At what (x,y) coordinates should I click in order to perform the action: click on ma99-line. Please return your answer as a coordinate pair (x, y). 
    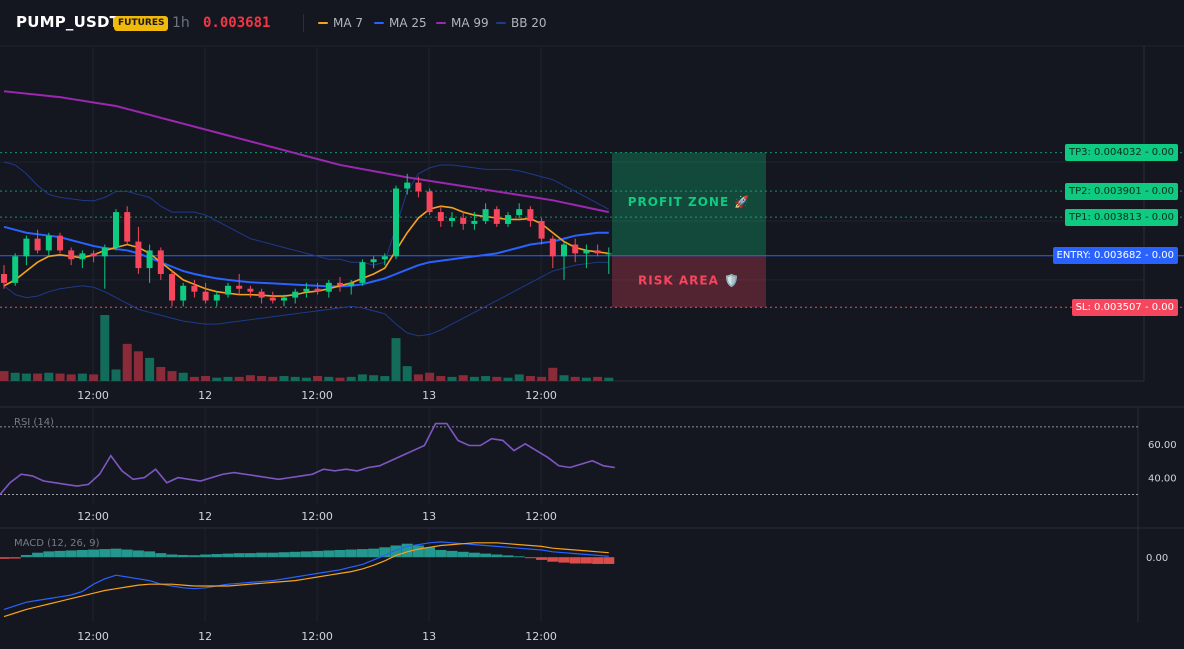
    Looking at the image, I should click on (306, 152).